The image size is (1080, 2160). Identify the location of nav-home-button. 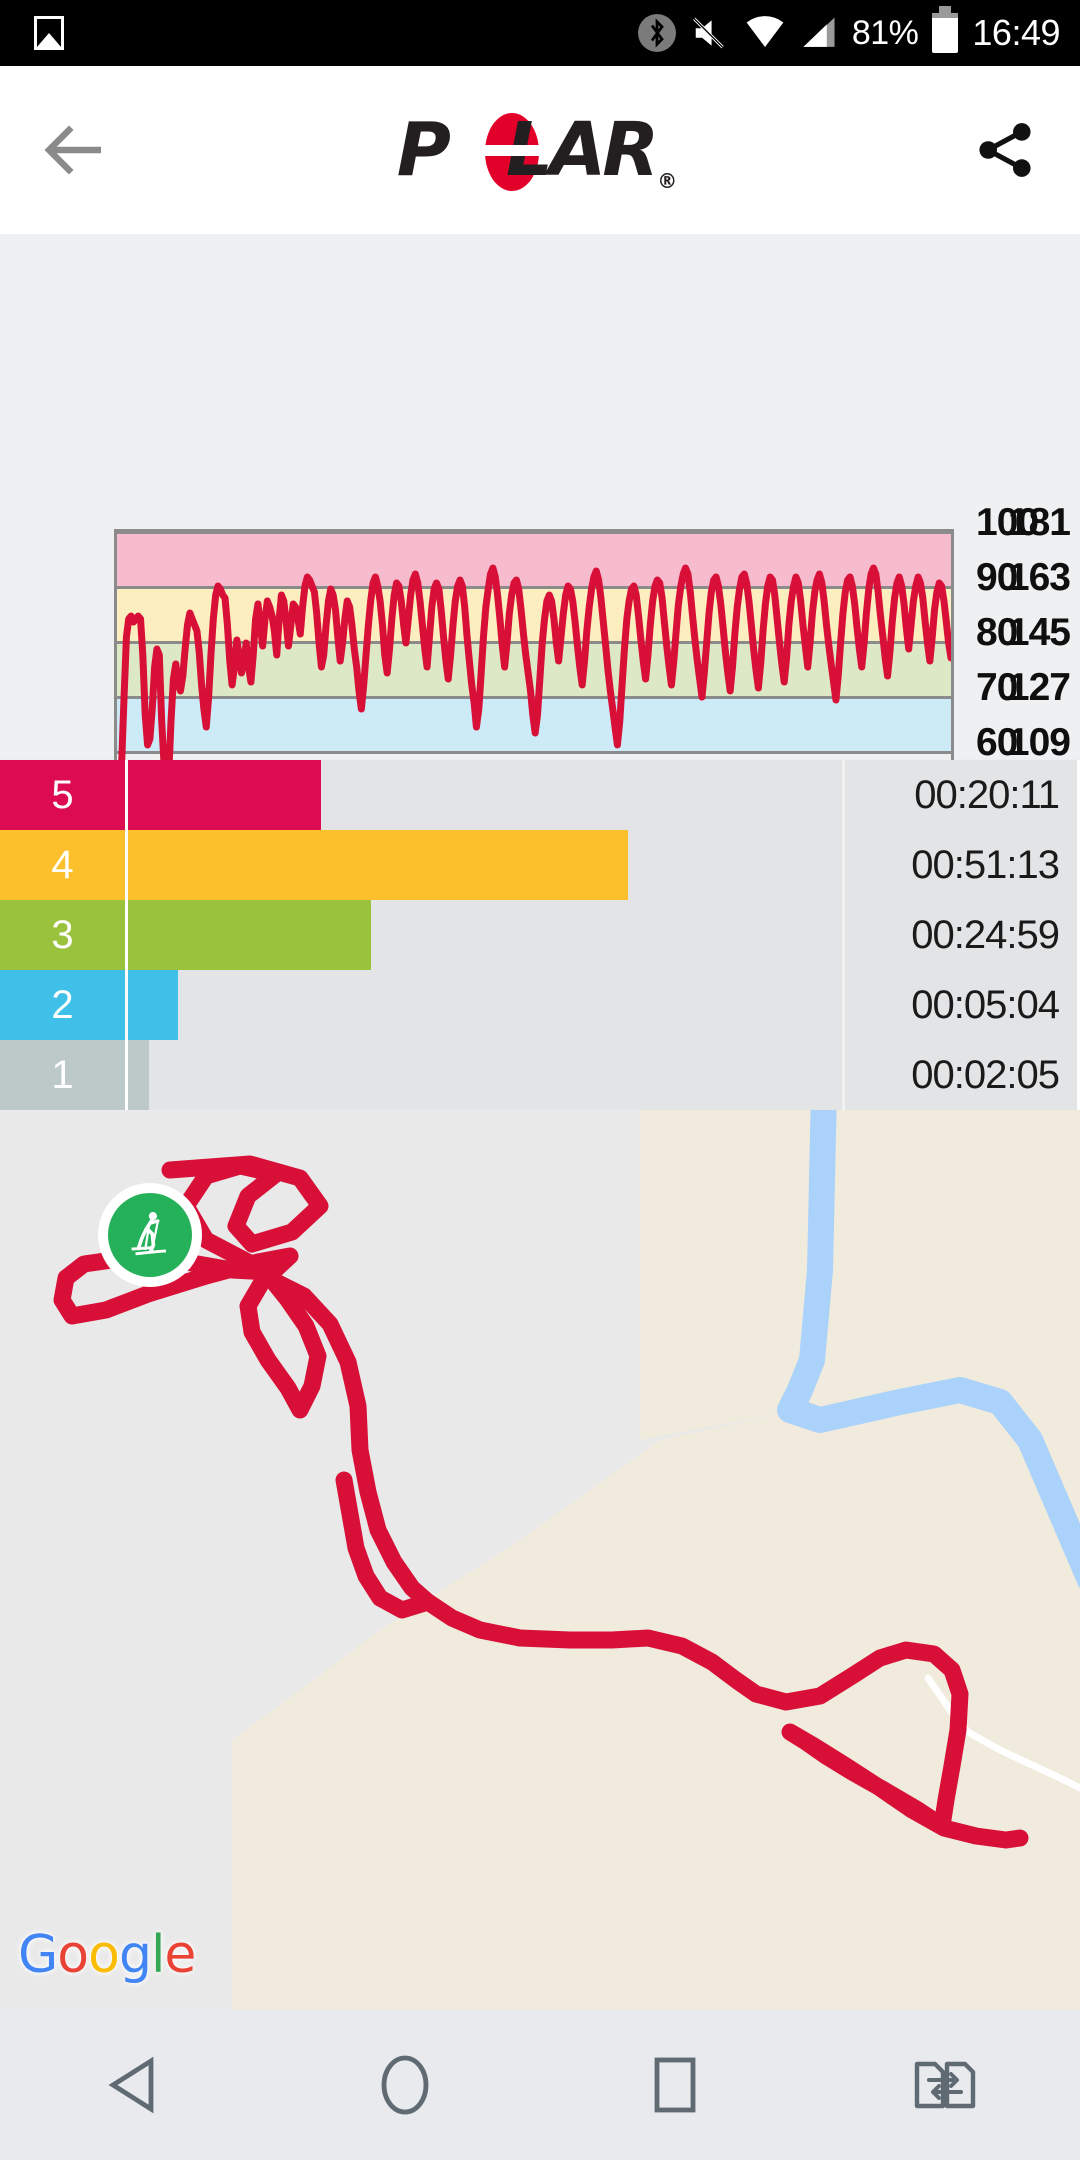
(405, 2085).